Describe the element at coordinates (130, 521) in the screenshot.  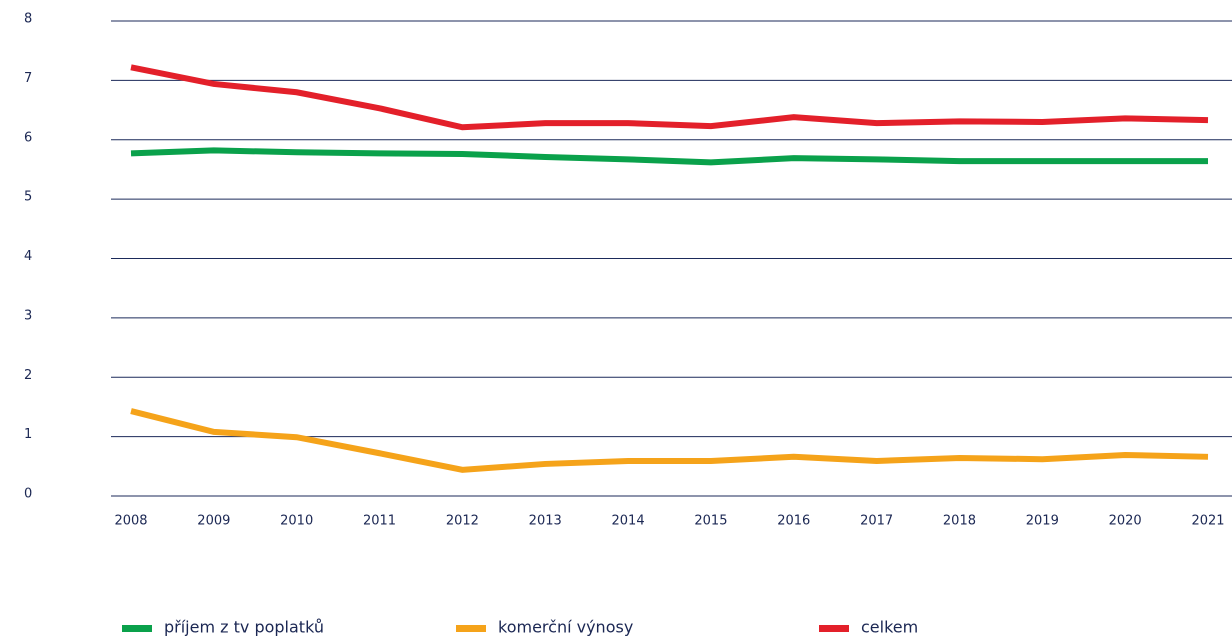
I see `x-tick-label: 2008` at that location.